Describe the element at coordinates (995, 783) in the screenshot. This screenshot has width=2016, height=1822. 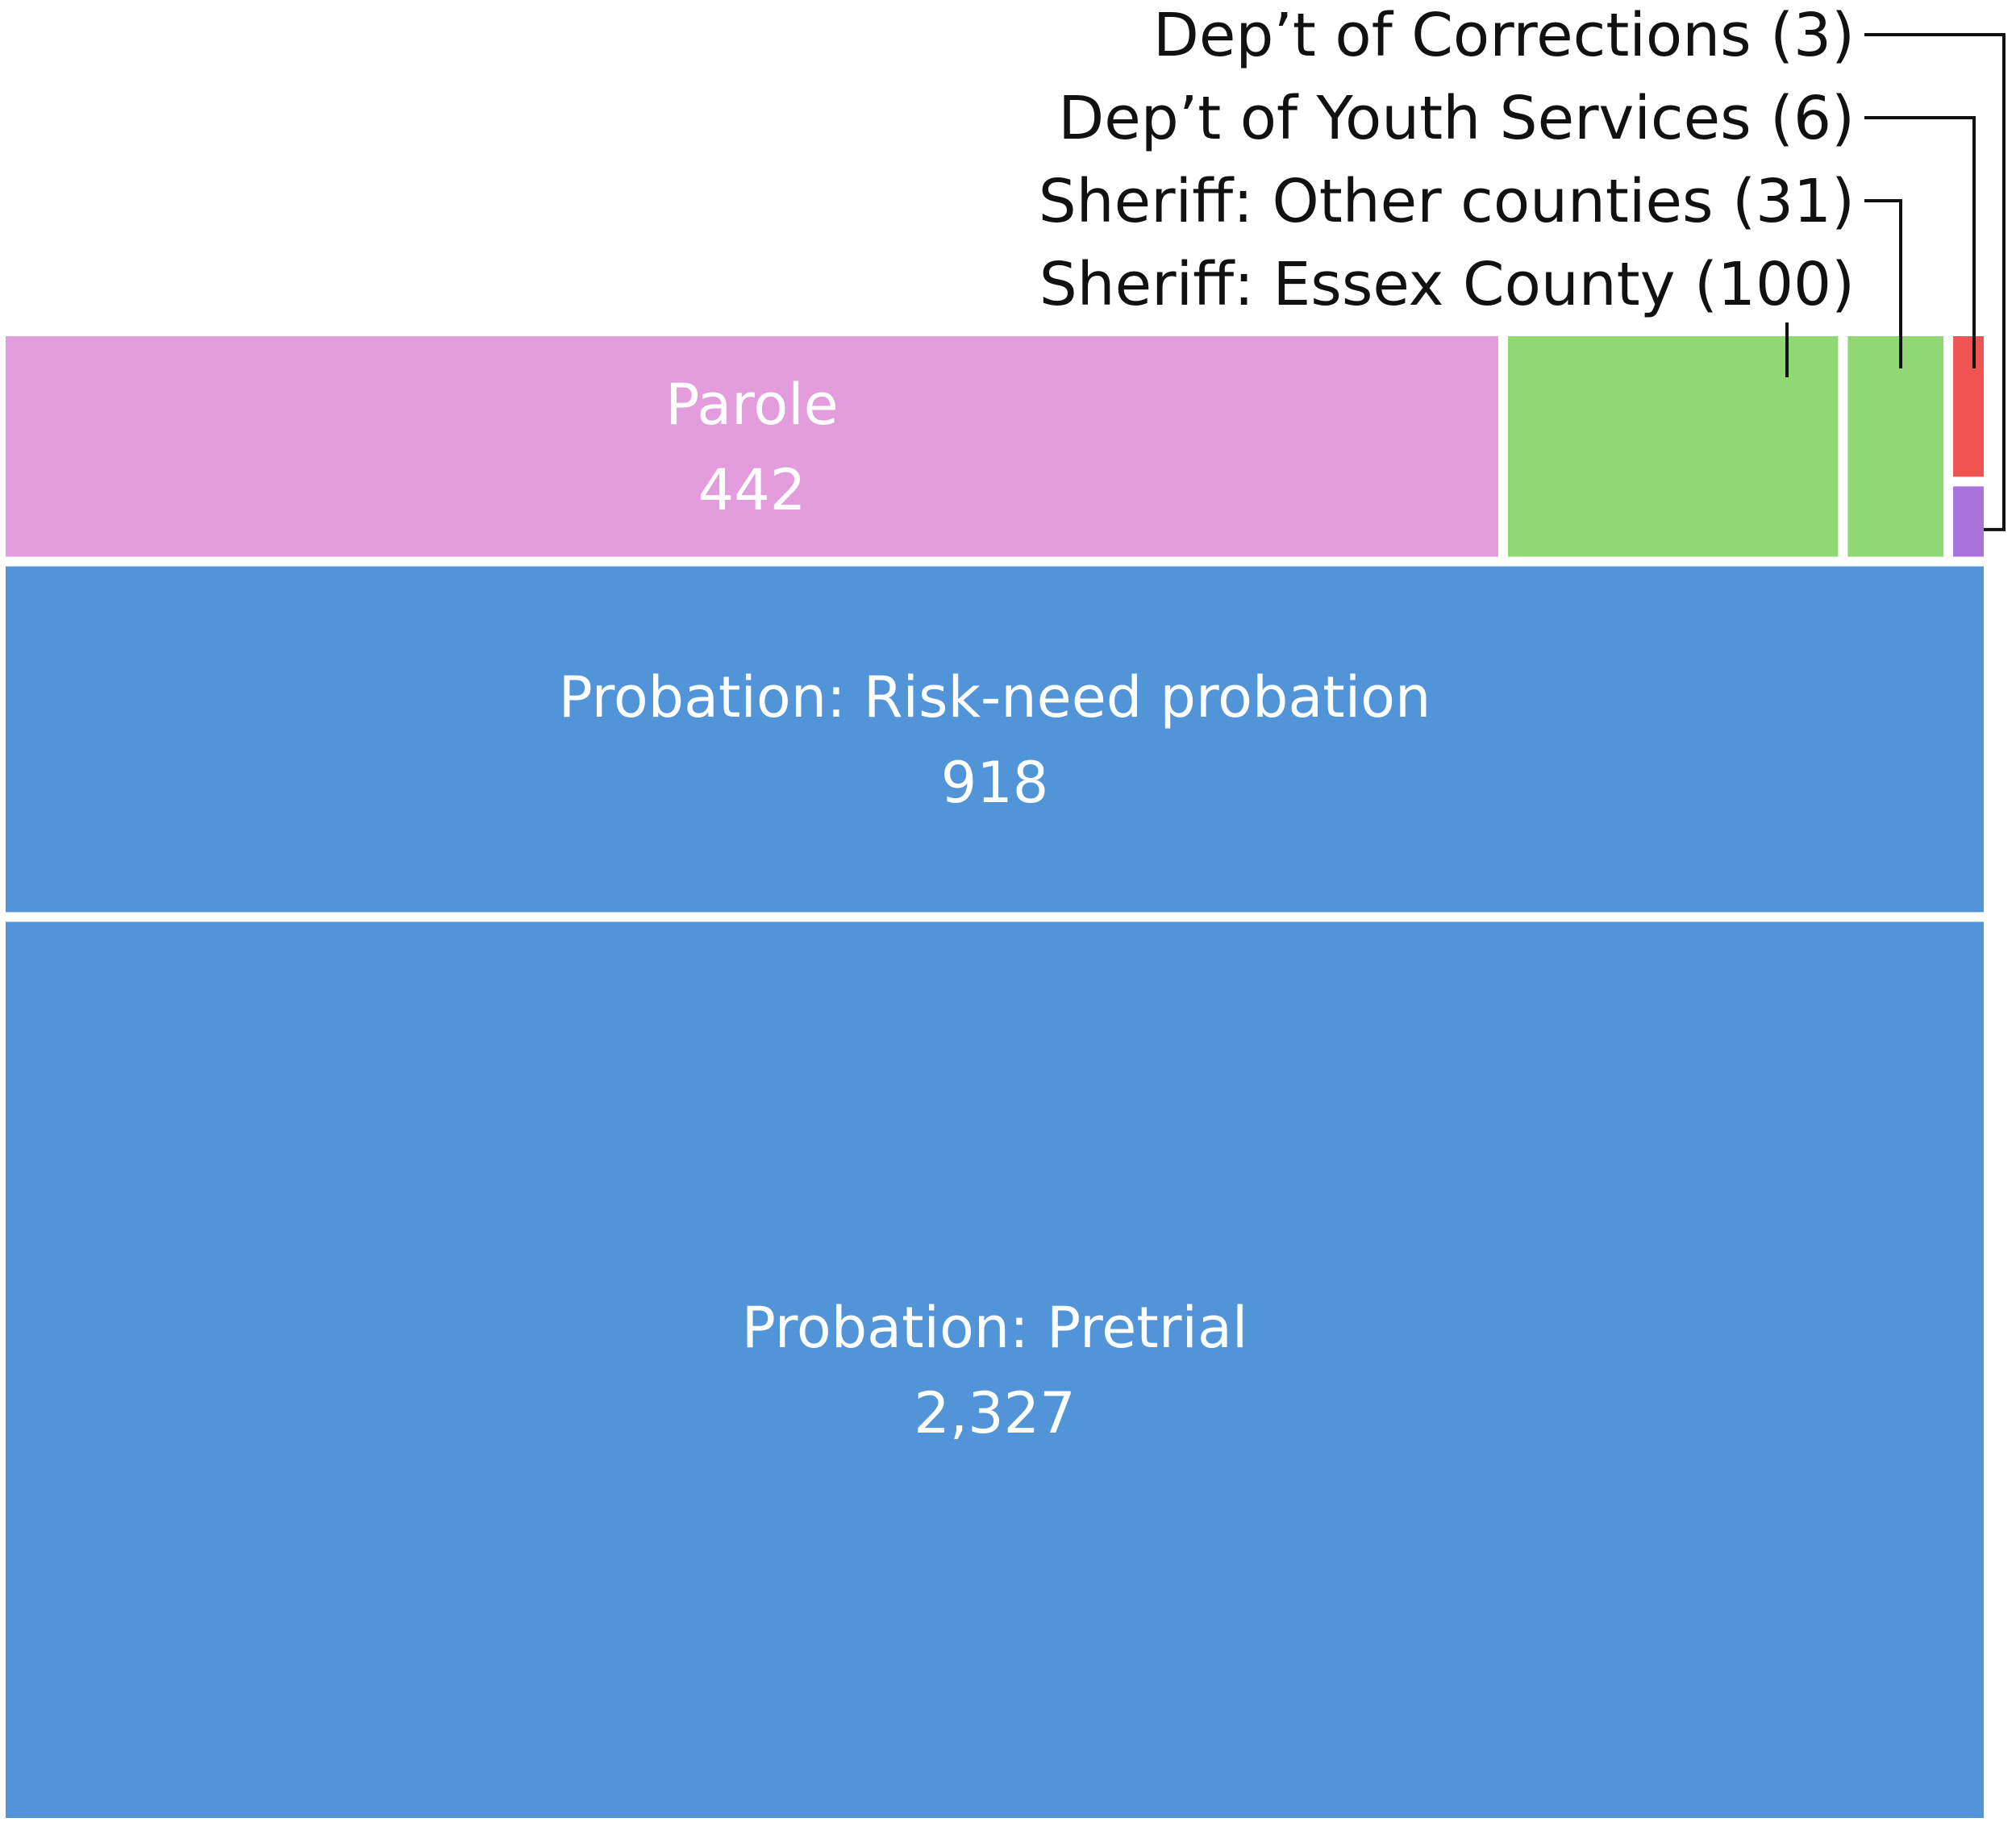
I see `cell-value-probation-risk-need-probation: 918` at that location.